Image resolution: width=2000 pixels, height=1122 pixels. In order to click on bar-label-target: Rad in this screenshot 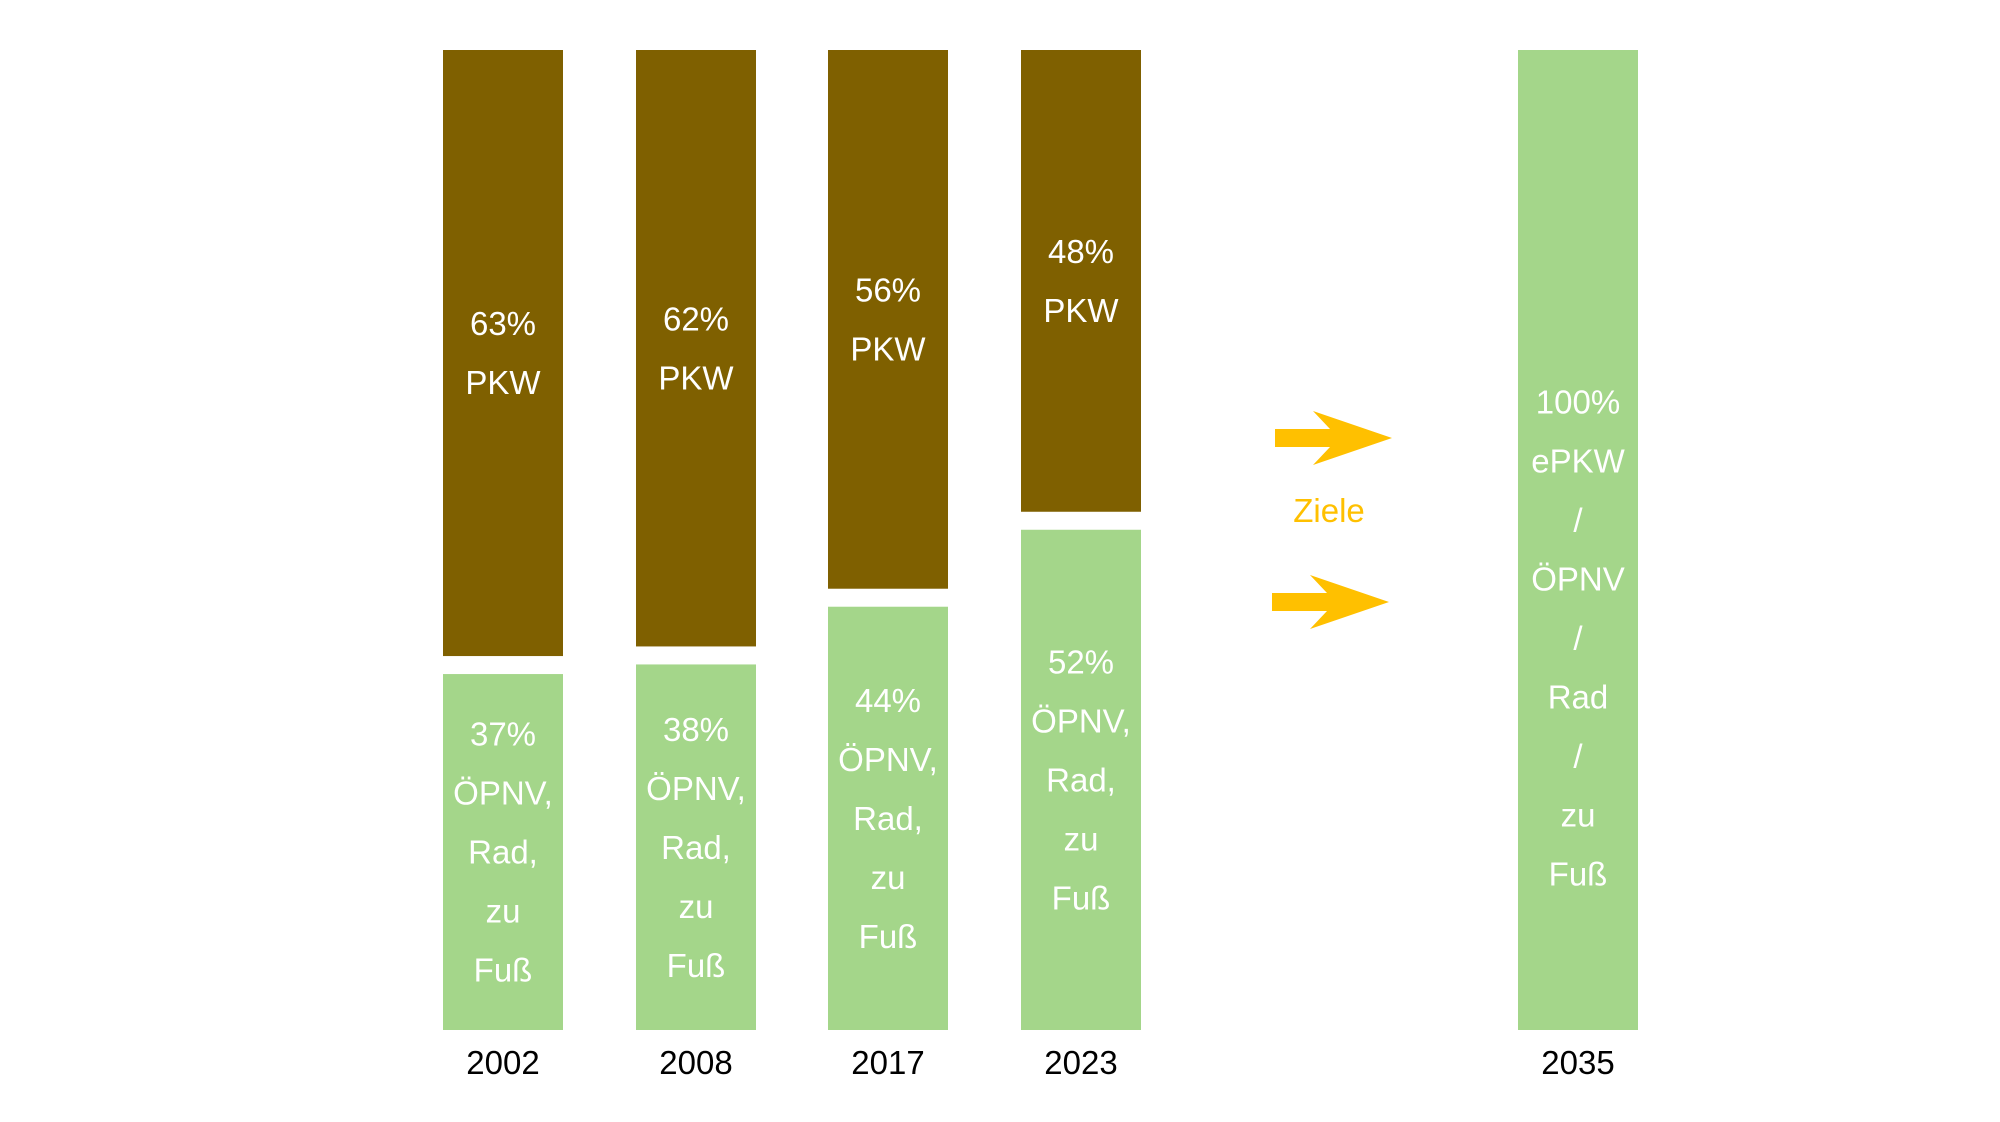, I will do `click(1578, 697)`.